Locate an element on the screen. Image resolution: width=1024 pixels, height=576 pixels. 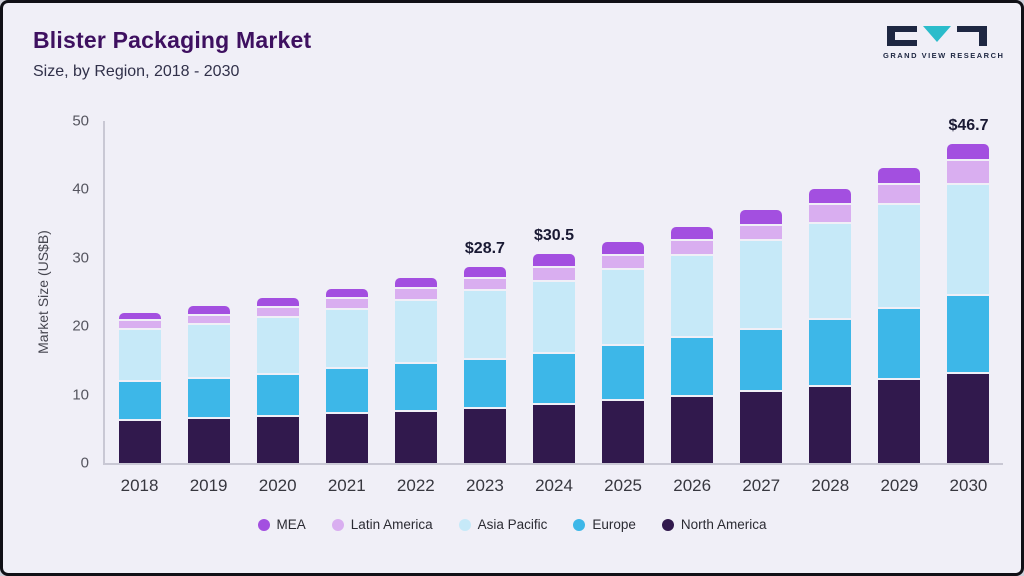
y-tick-label: 10 is located at coordinates (80, 395).